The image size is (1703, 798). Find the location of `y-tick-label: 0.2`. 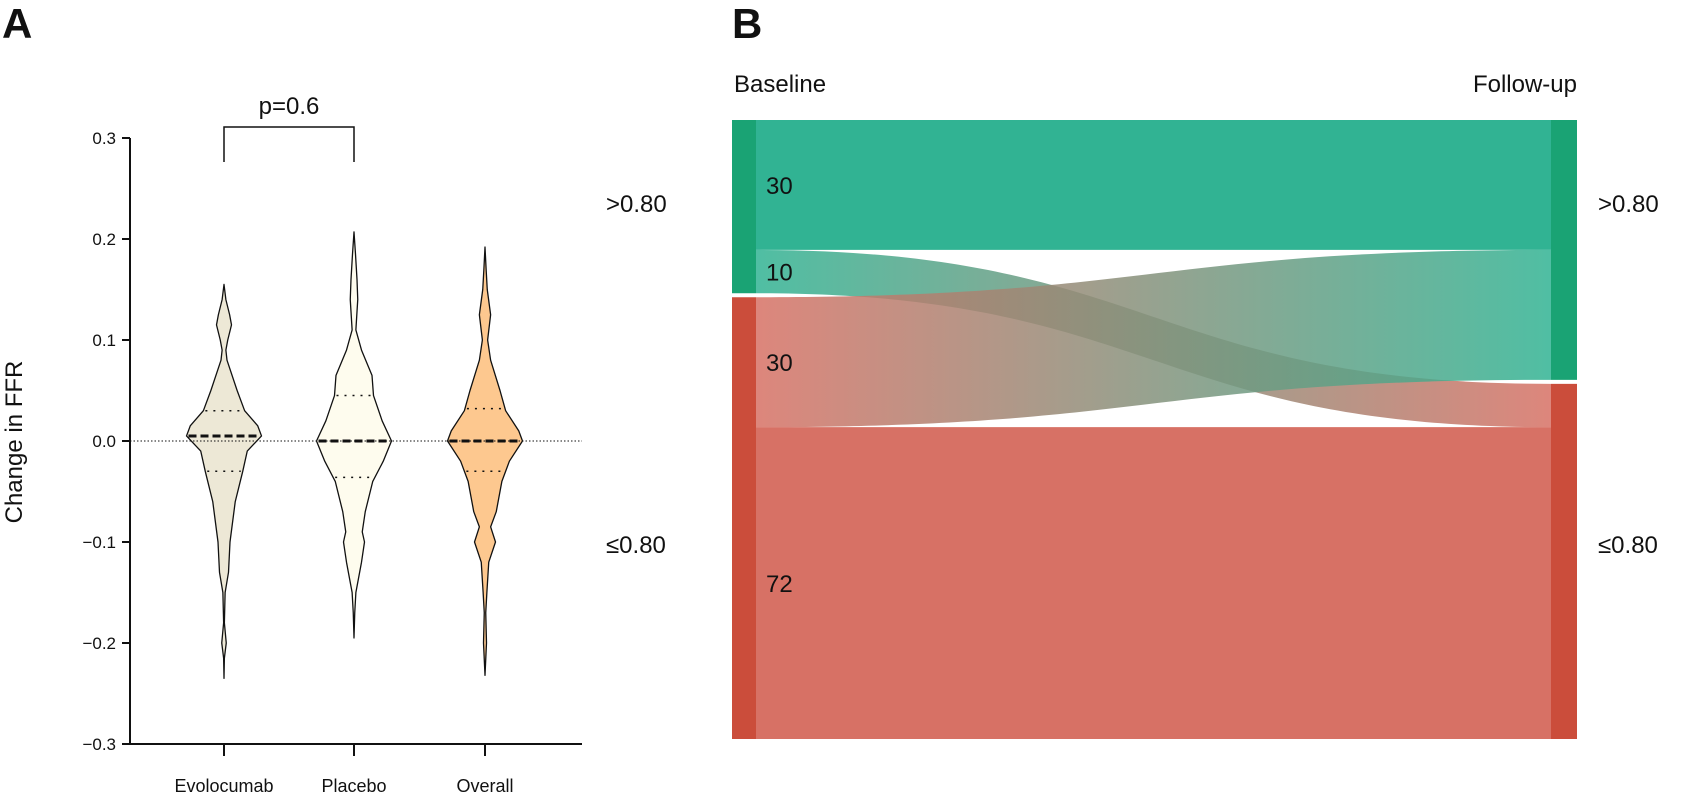

y-tick-label: 0.2 is located at coordinates (104, 239).